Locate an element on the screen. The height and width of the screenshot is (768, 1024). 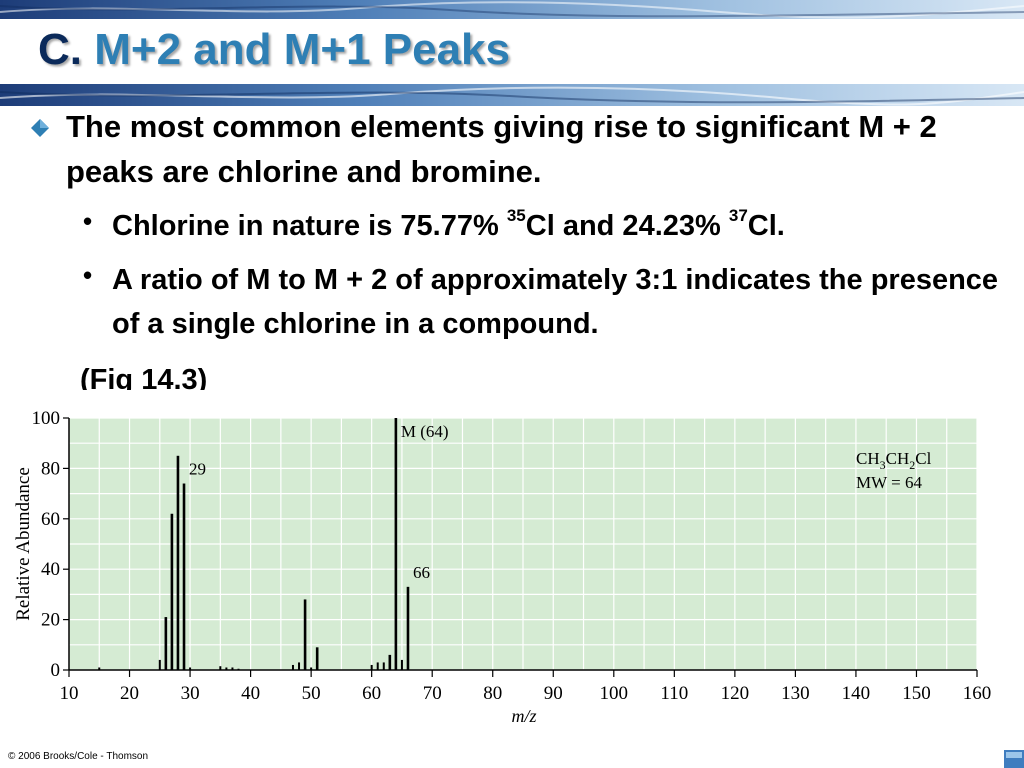
diamond-bullet-icon is located at coordinates (40, 128).